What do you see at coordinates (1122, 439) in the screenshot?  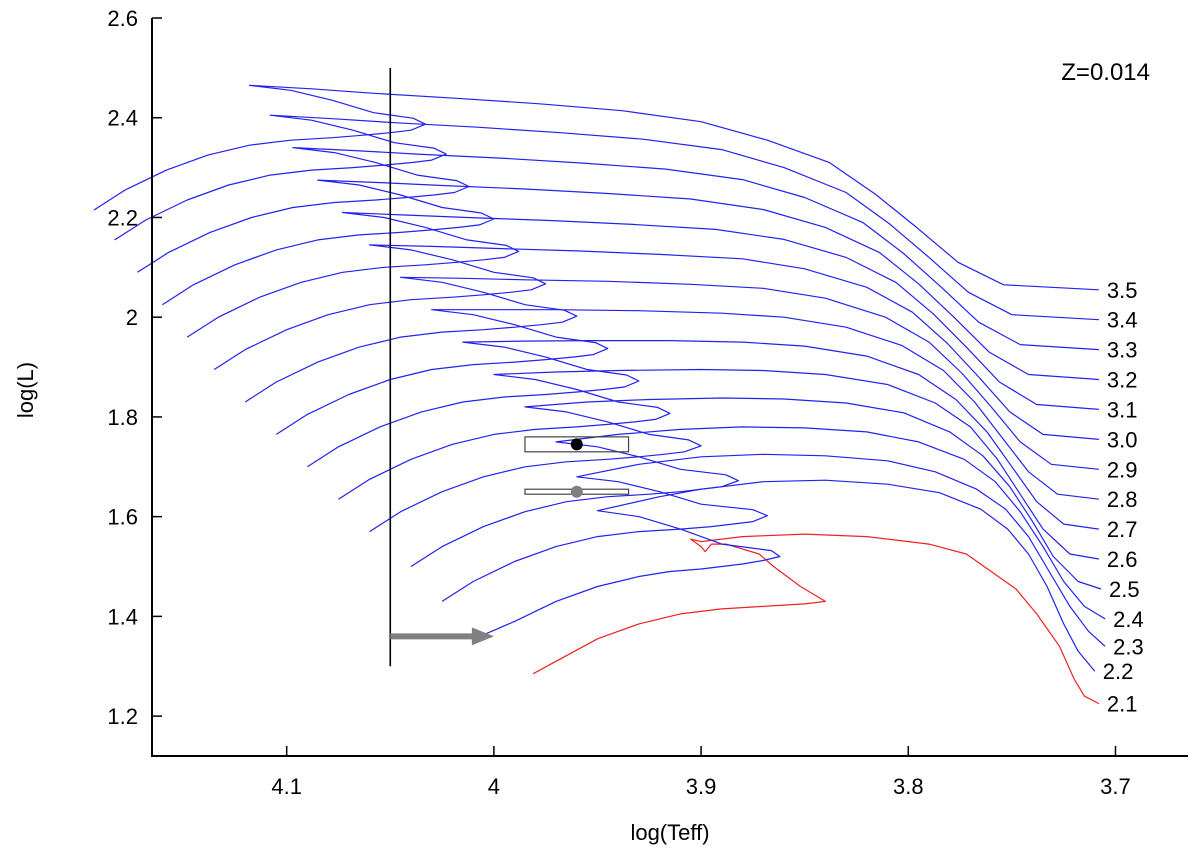 I see `track-label-3-0: 3.0` at bounding box center [1122, 439].